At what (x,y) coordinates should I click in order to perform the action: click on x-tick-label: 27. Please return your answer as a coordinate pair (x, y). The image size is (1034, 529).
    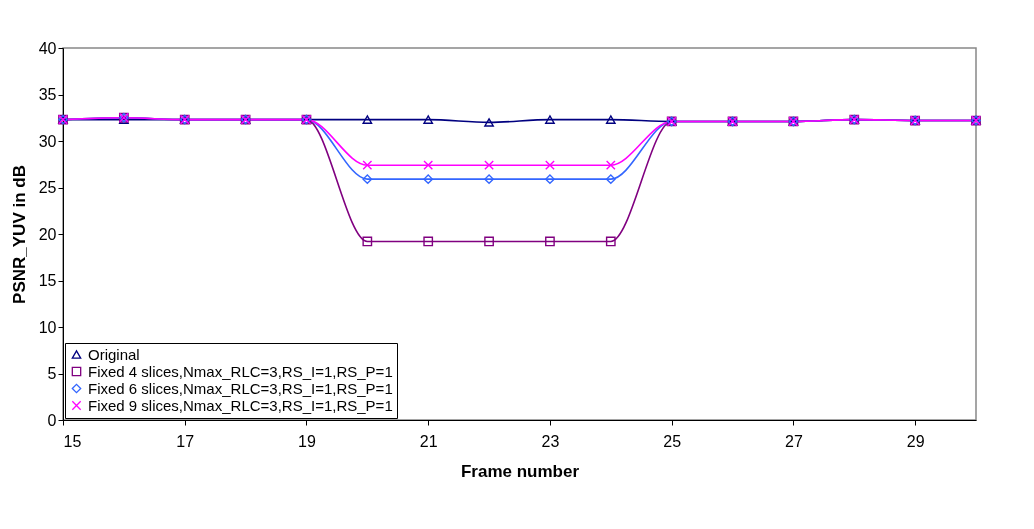
    Looking at the image, I should click on (794, 441).